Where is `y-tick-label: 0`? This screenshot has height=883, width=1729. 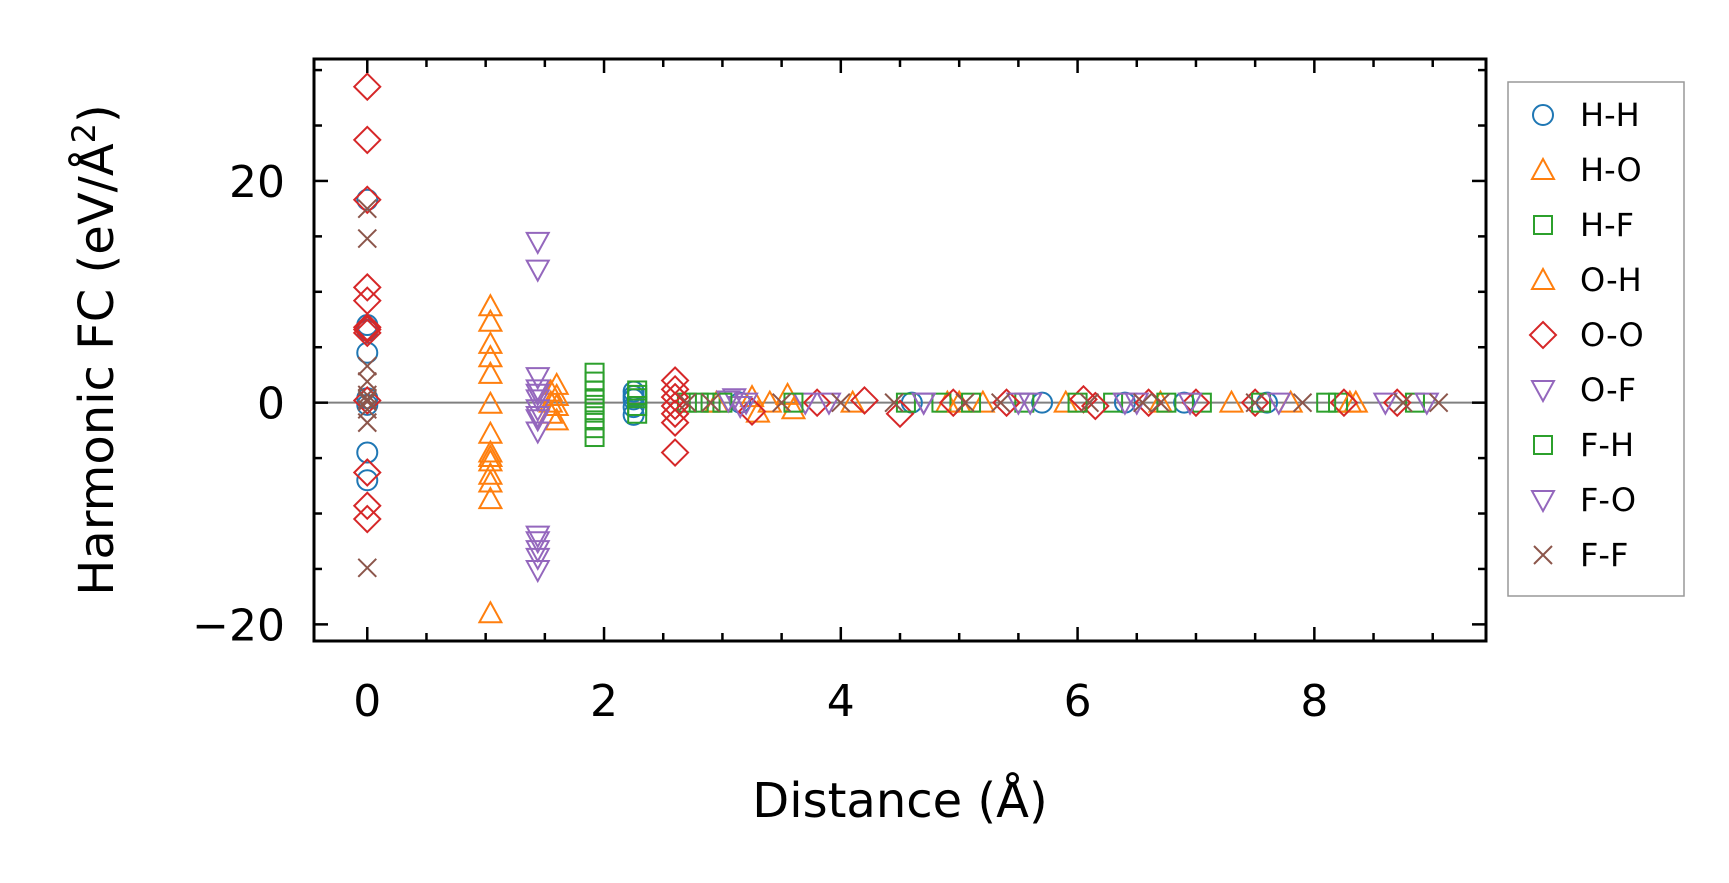 y-tick-label: 0 is located at coordinates (271, 404).